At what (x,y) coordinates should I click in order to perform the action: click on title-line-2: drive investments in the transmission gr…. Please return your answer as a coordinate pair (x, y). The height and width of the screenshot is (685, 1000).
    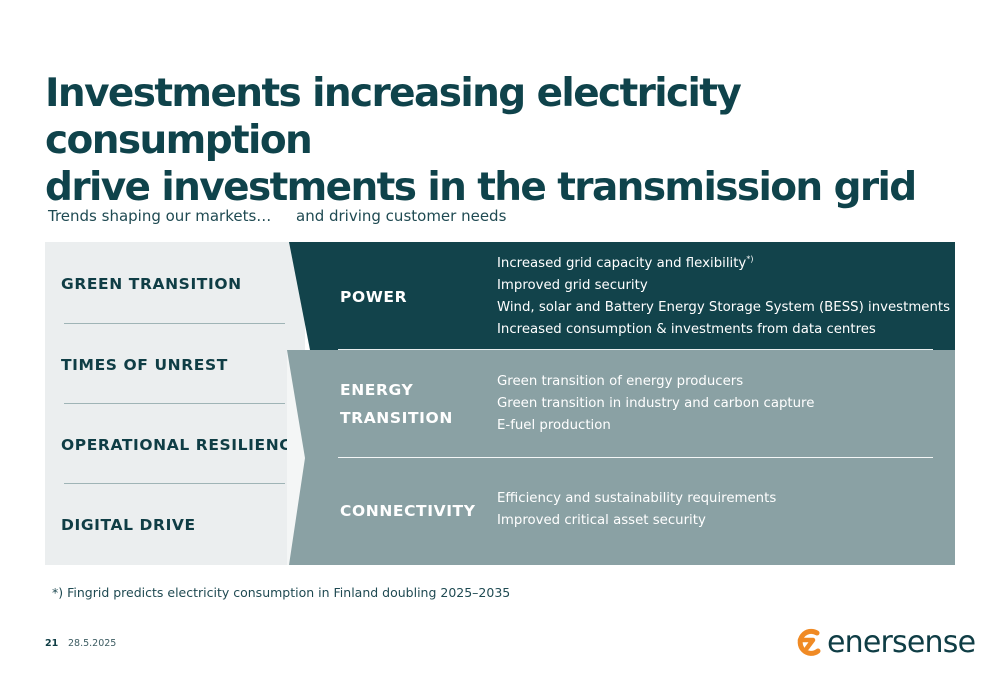
    Looking at the image, I should click on (481, 187).